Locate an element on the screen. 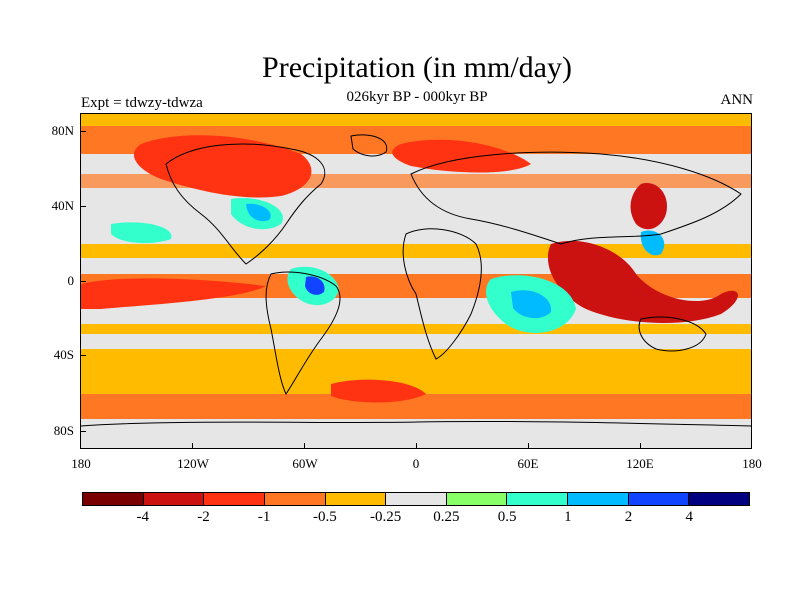 This screenshot has height=600, width=800. colorbar-label: 4 is located at coordinates (689, 517).